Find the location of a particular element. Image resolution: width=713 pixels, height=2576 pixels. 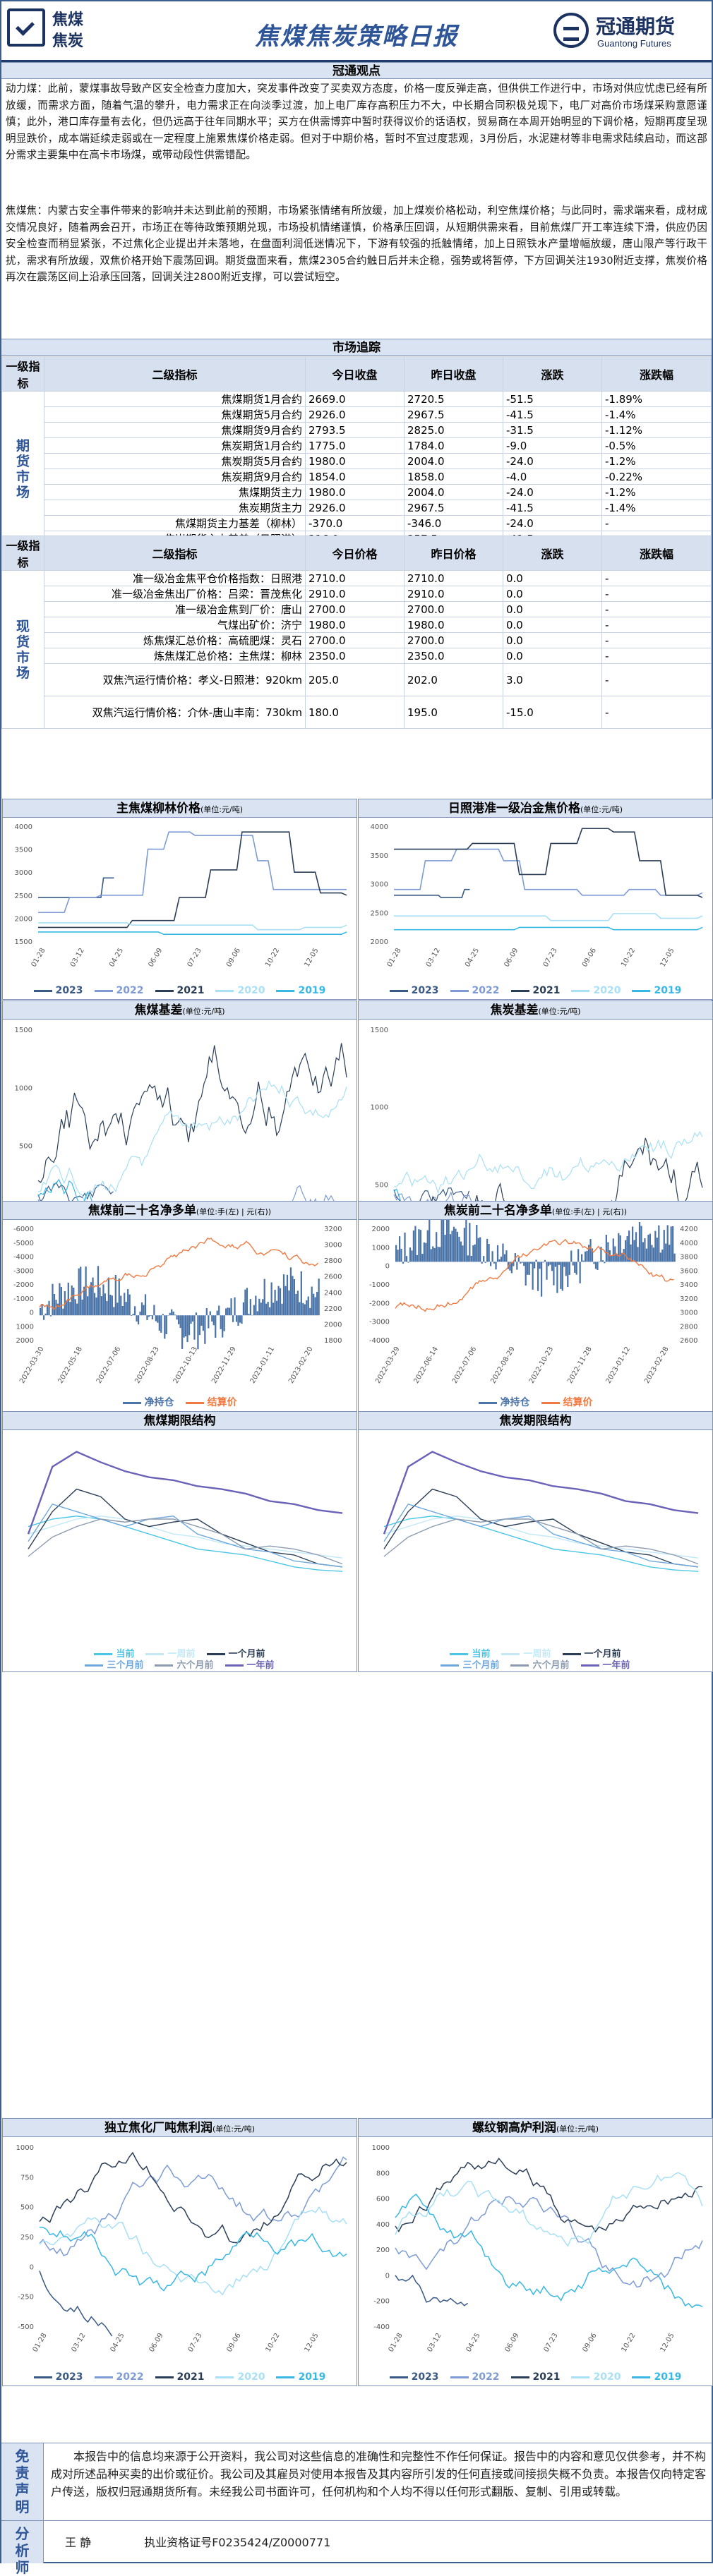

change-pct: - is located at coordinates (657, 523).